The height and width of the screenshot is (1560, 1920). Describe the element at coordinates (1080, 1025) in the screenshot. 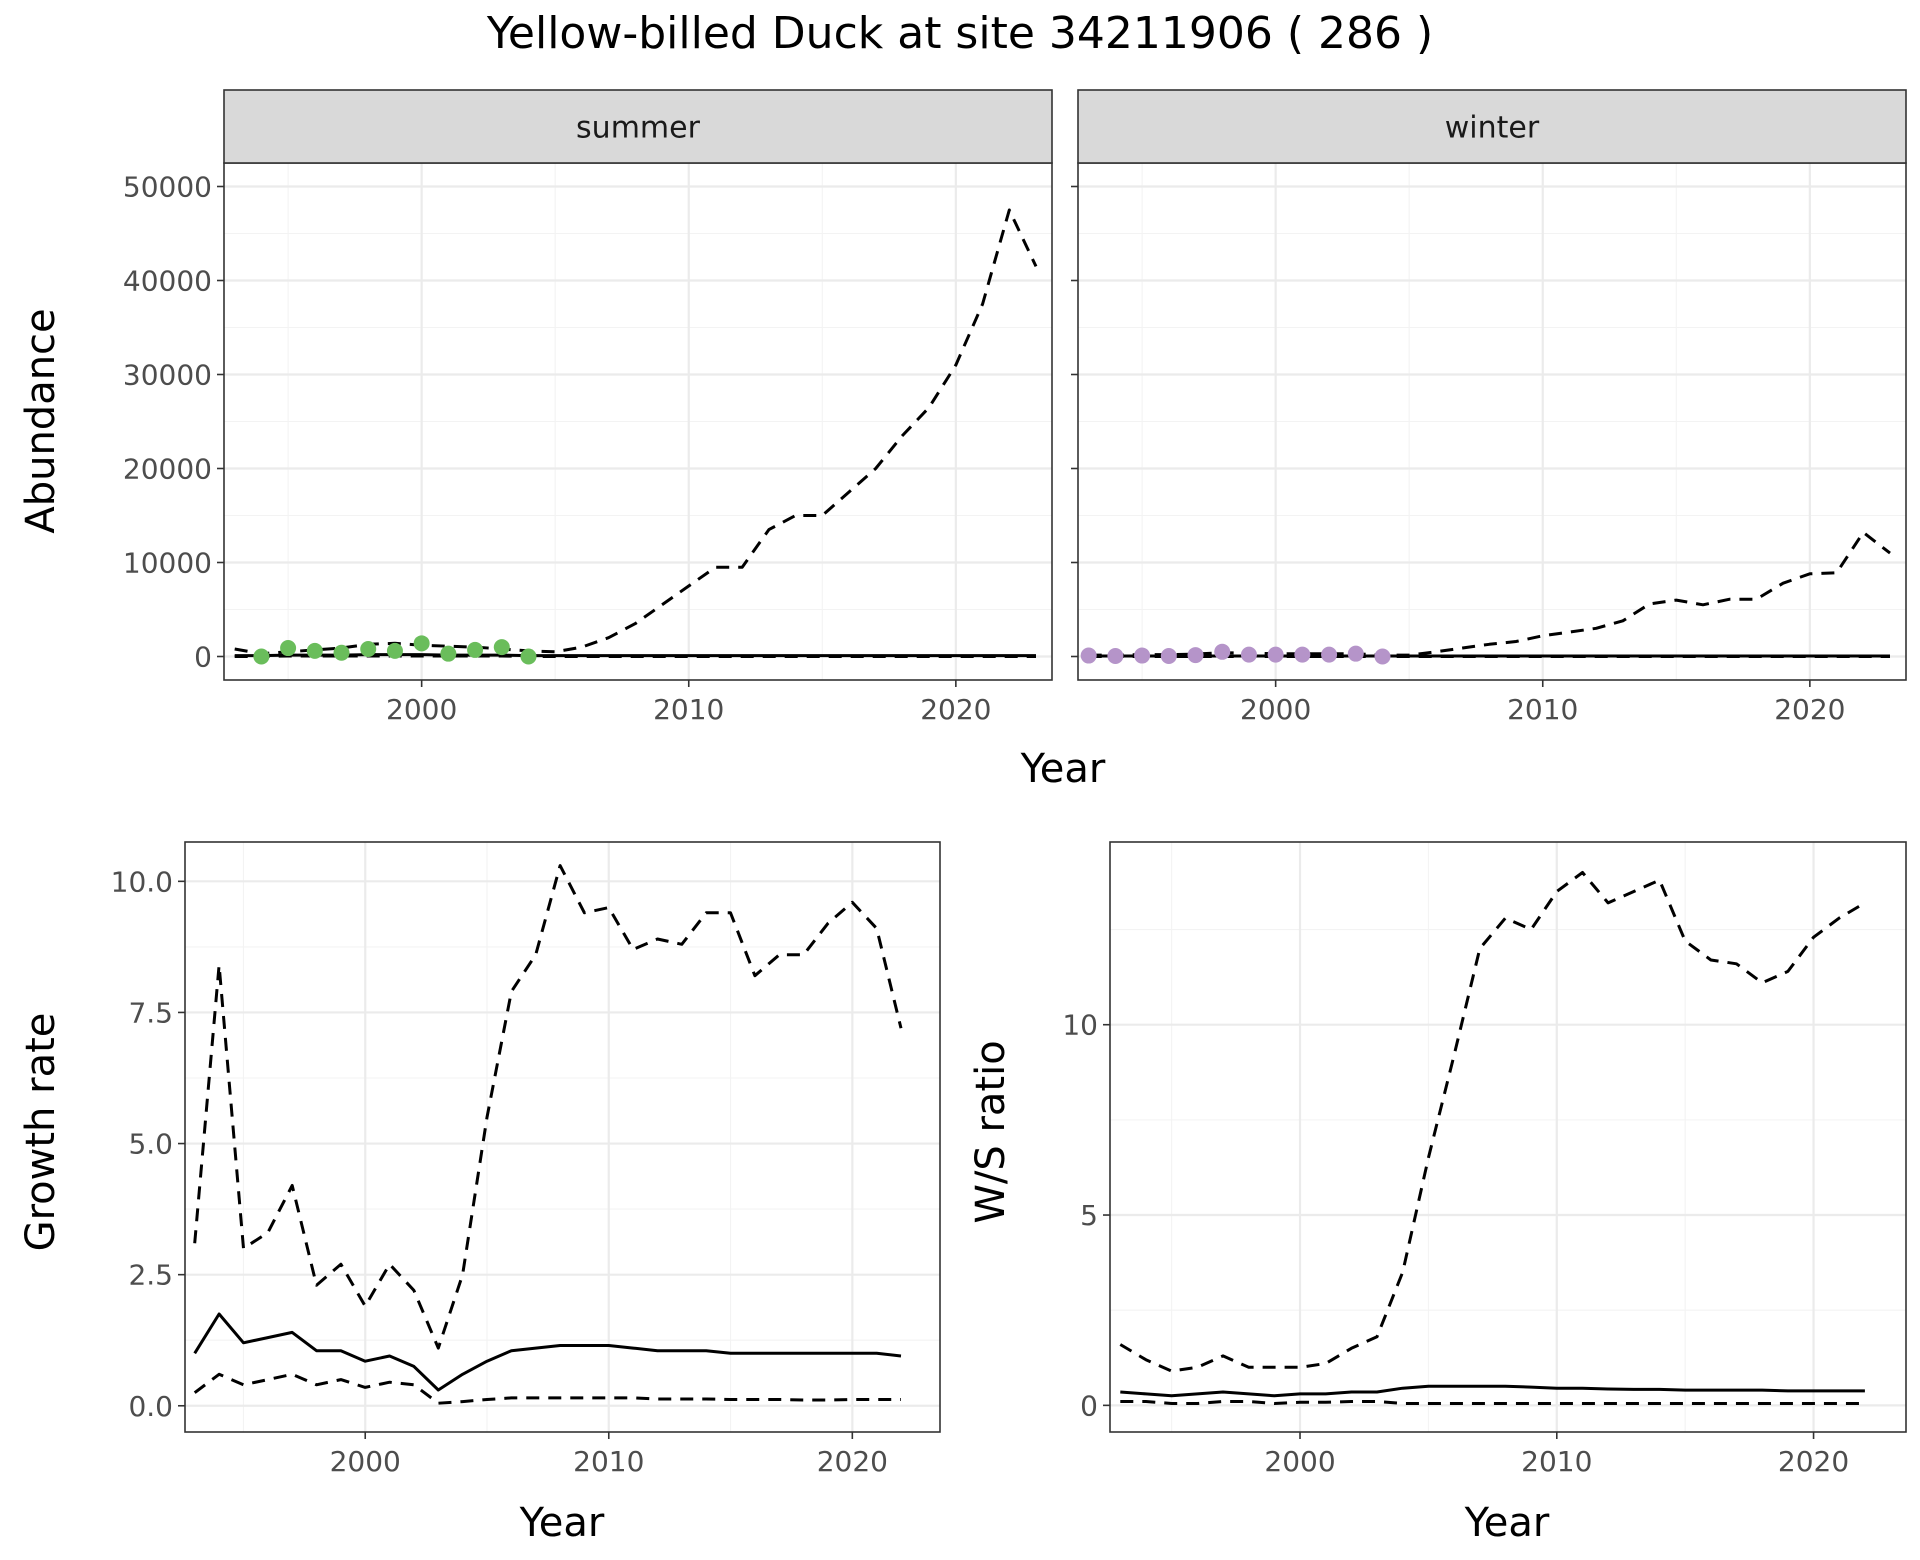

I see `y-tick-label: 10` at that location.